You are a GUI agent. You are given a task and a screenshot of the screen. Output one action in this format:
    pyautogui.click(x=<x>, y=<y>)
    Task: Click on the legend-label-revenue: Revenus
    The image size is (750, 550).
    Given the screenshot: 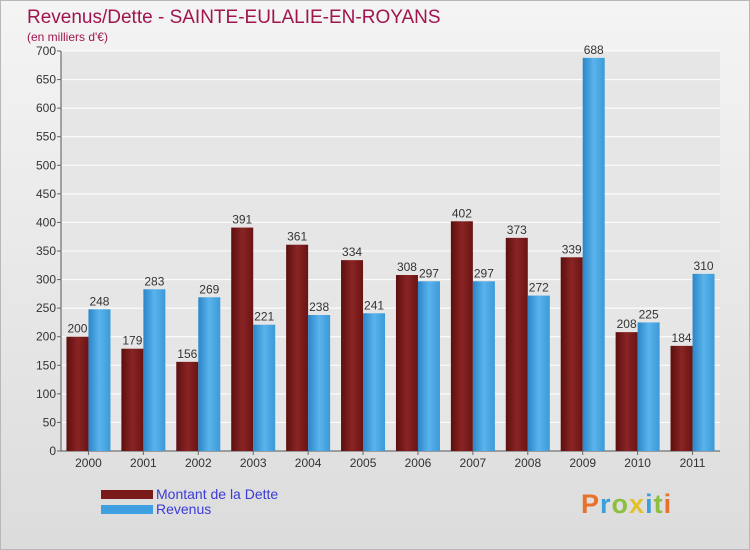 What is the action you would take?
    pyautogui.click(x=184, y=509)
    